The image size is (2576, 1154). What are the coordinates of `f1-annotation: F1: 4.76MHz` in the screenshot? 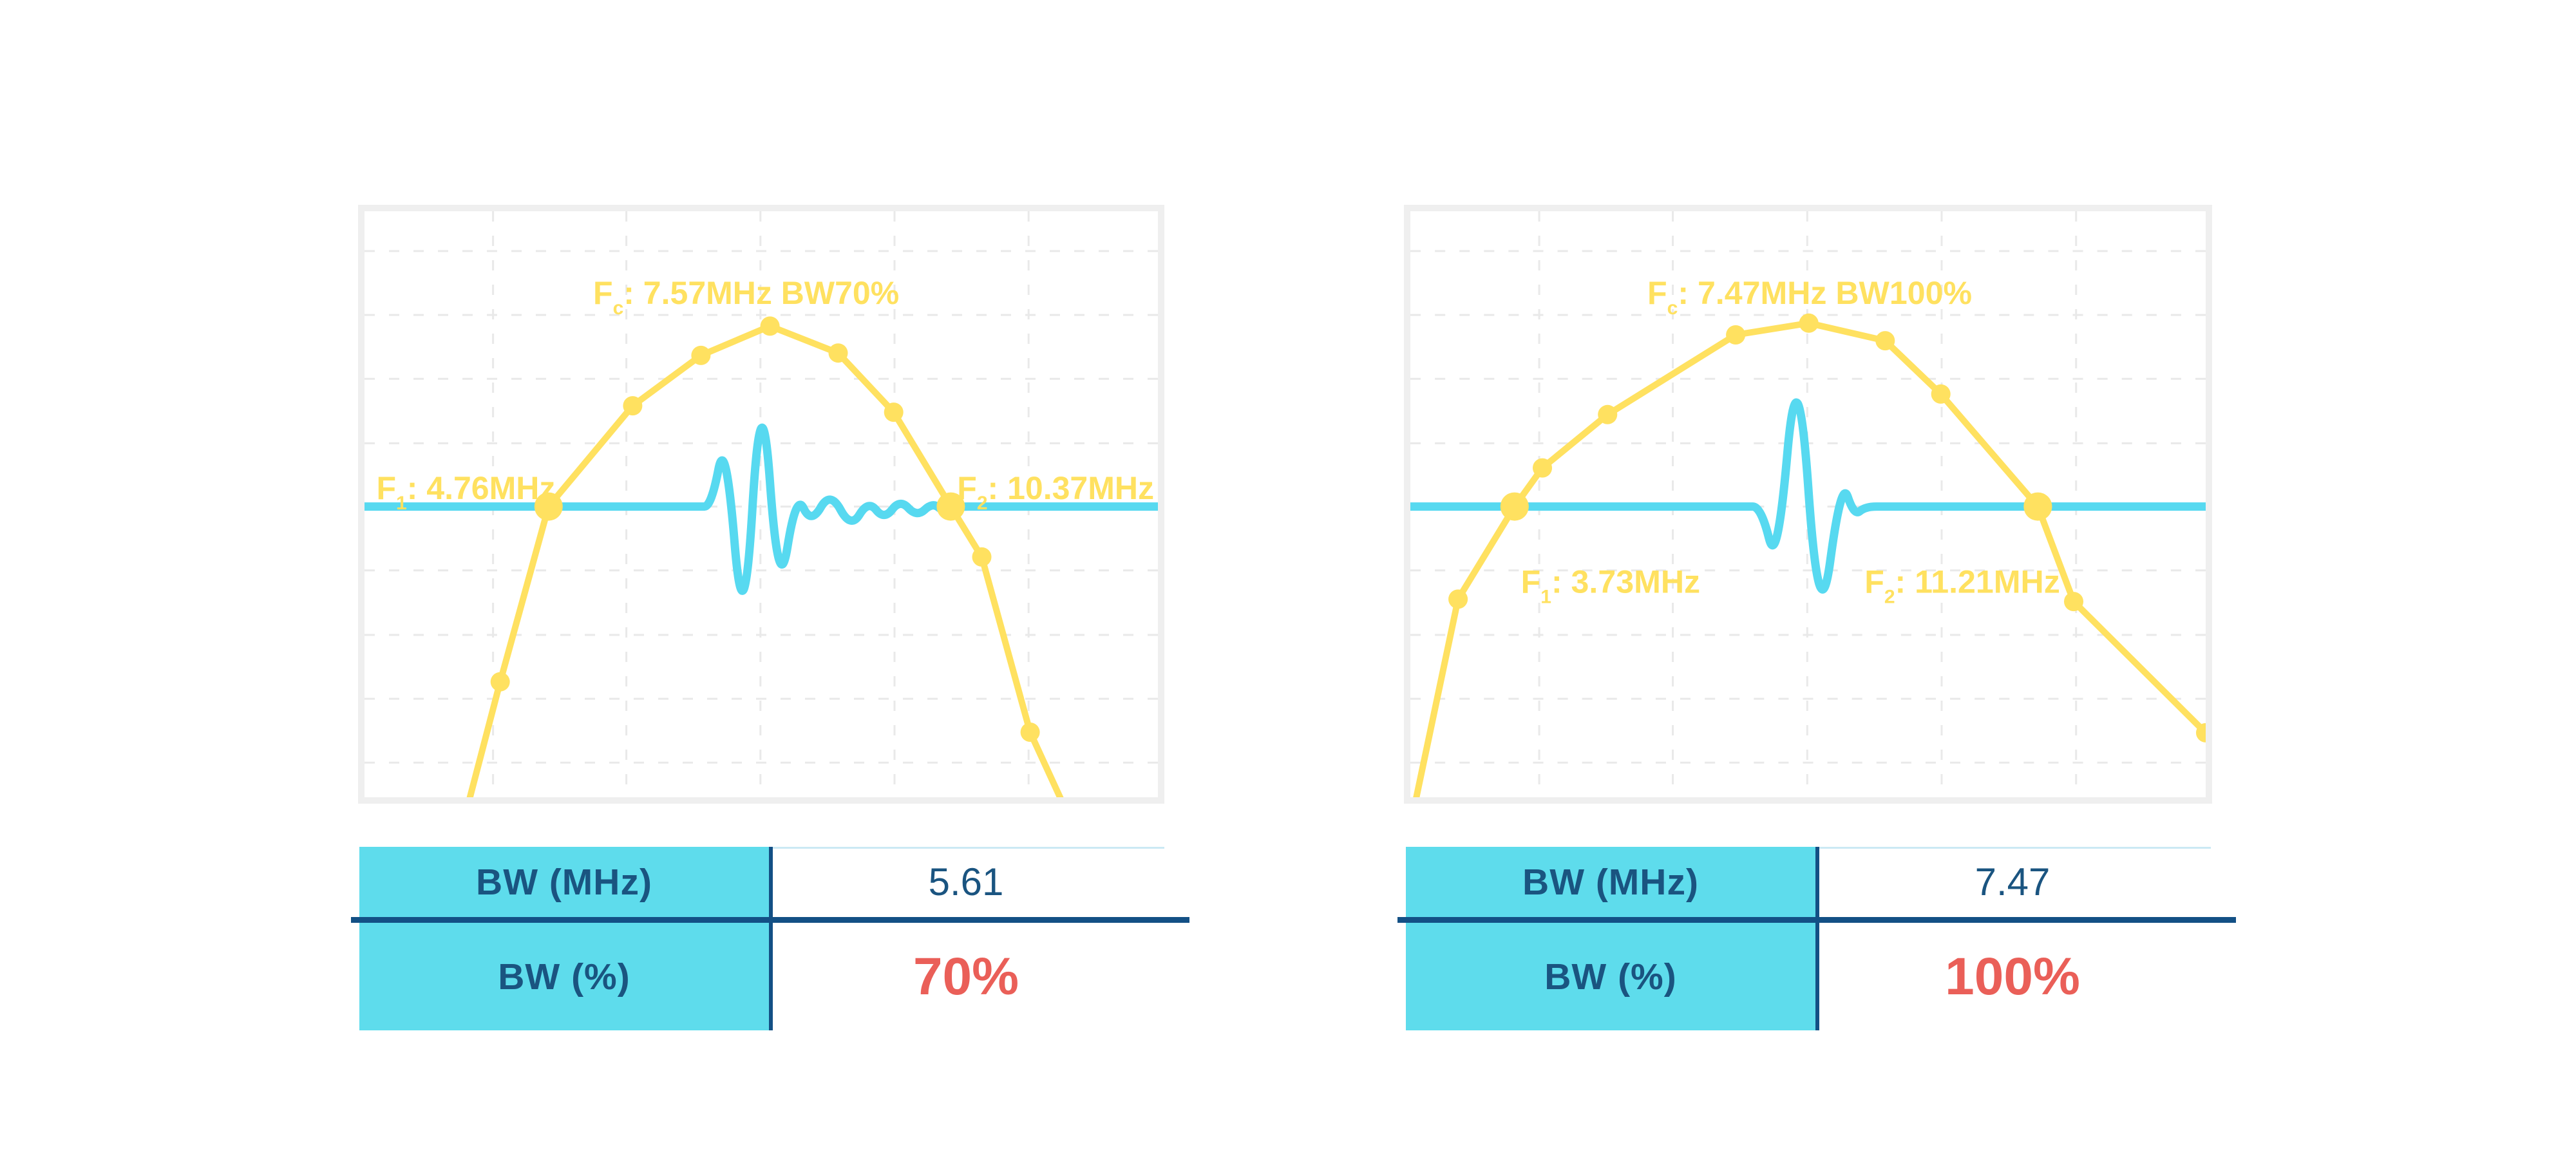 It's located at (466, 492).